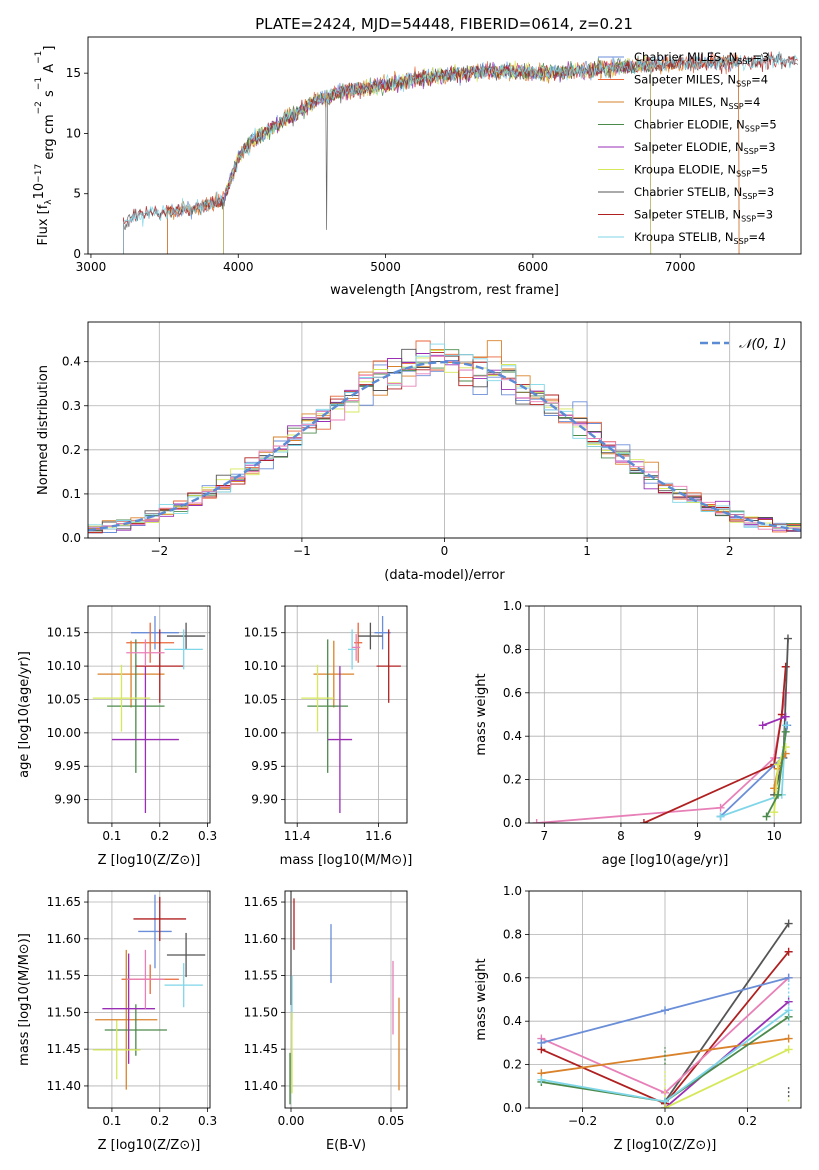  What do you see at coordinates (685, 80) in the screenshot?
I see `legend-label-main: Salpeter MILES, N` at bounding box center [685, 80].